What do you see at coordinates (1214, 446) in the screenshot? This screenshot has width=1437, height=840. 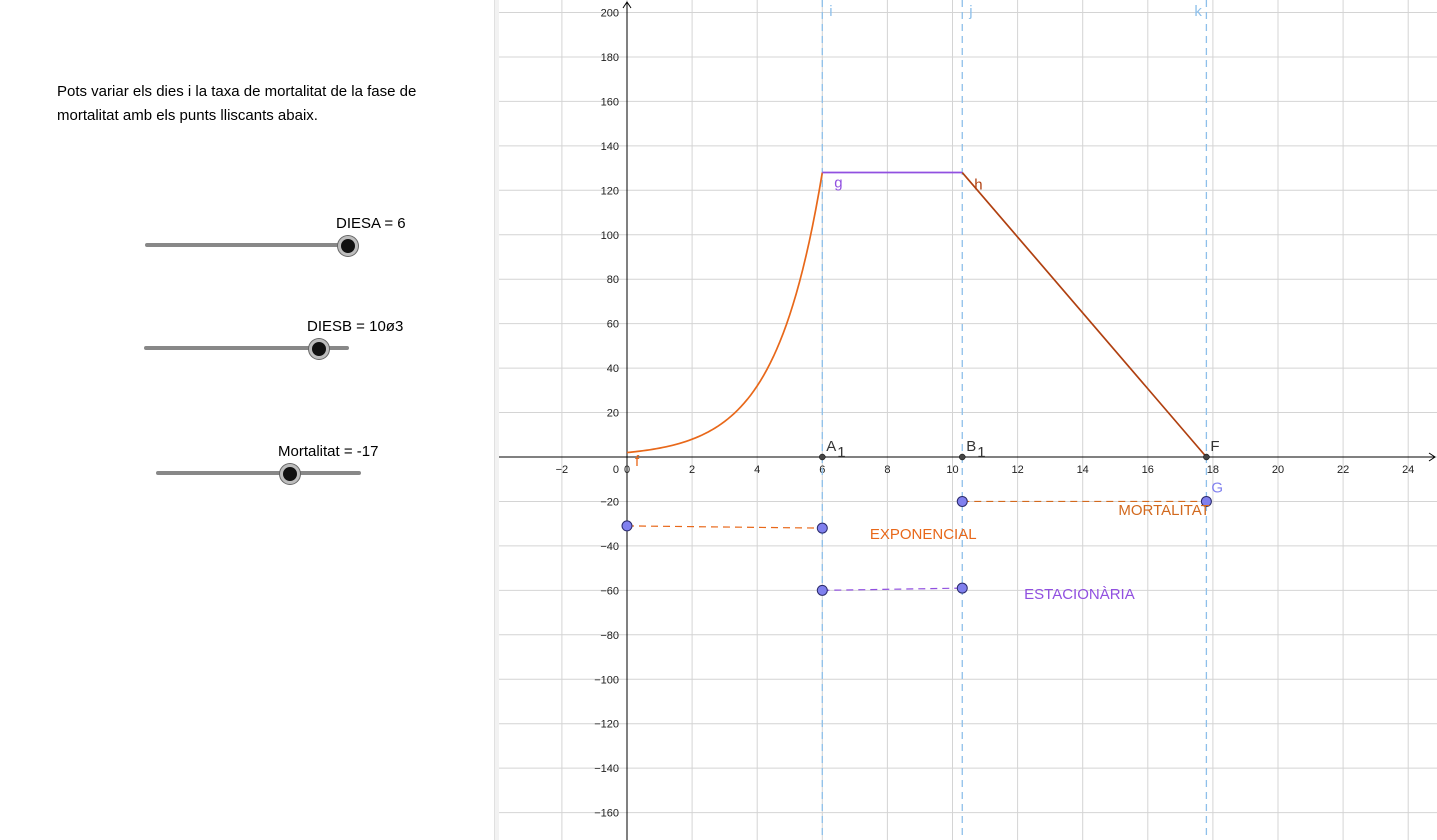 I see `axis-point-label-F: F` at bounding box center [1214, 446].